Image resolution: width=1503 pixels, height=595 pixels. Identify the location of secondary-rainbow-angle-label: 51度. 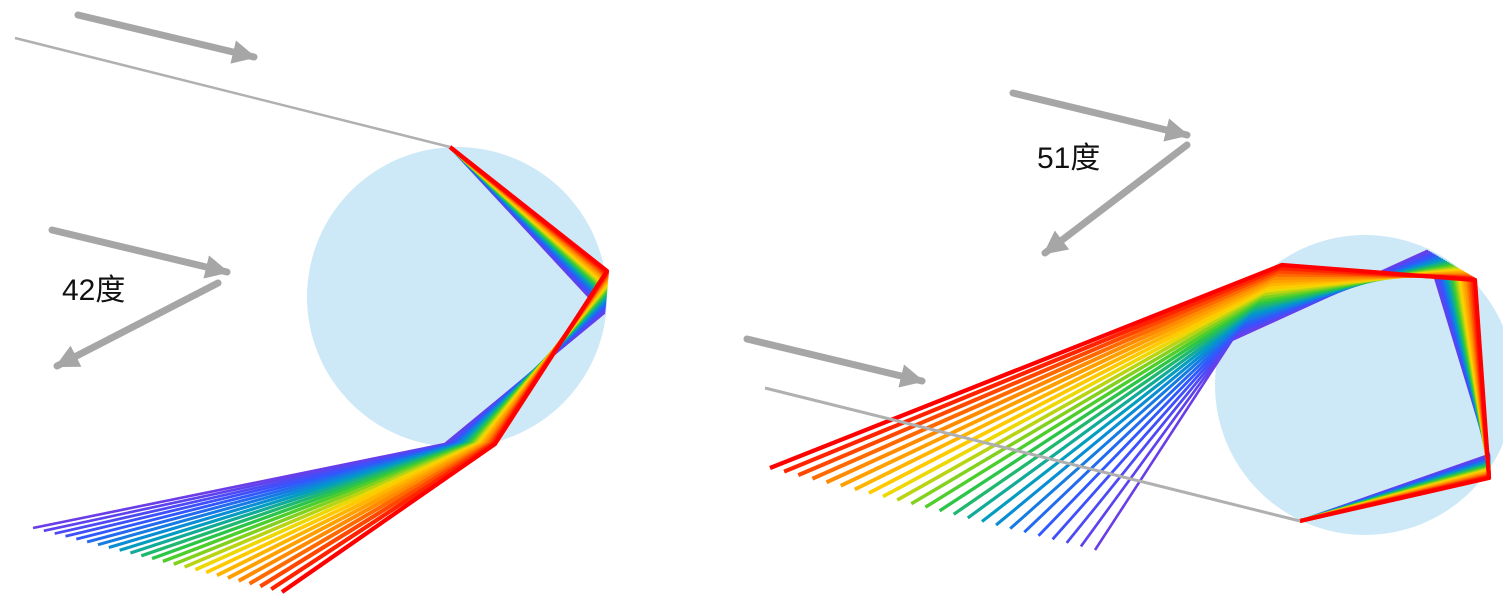
(1068, 158).